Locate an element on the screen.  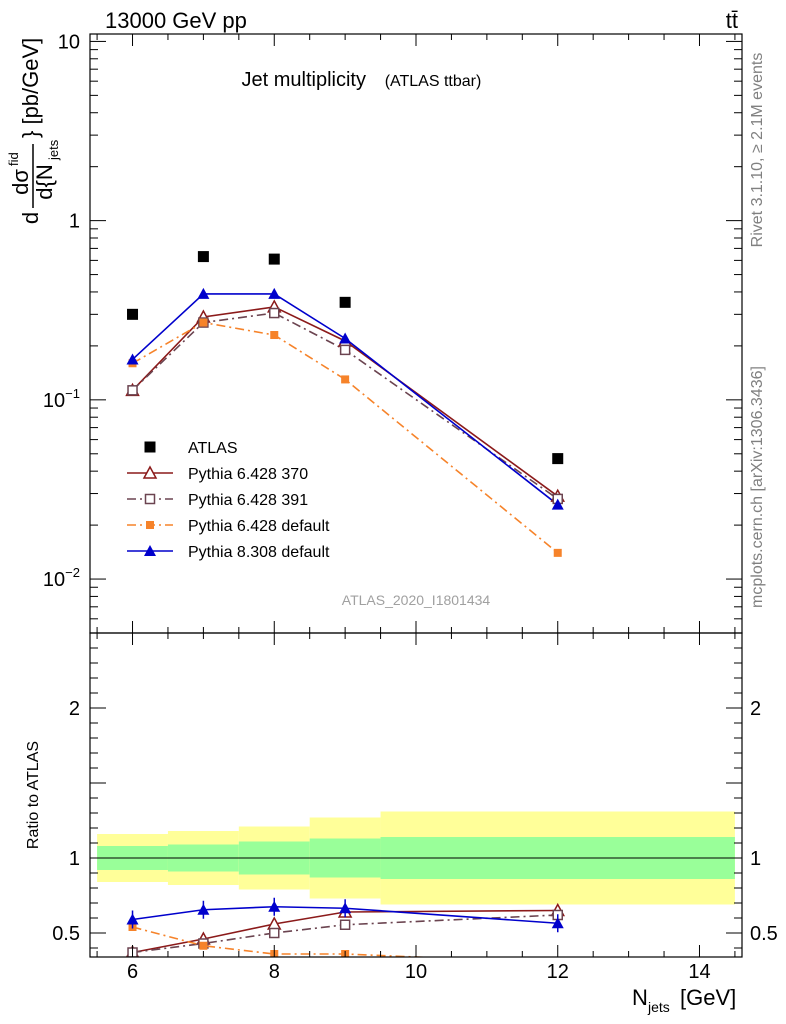
svg-text: dσ is located at coordinates (20, 182).